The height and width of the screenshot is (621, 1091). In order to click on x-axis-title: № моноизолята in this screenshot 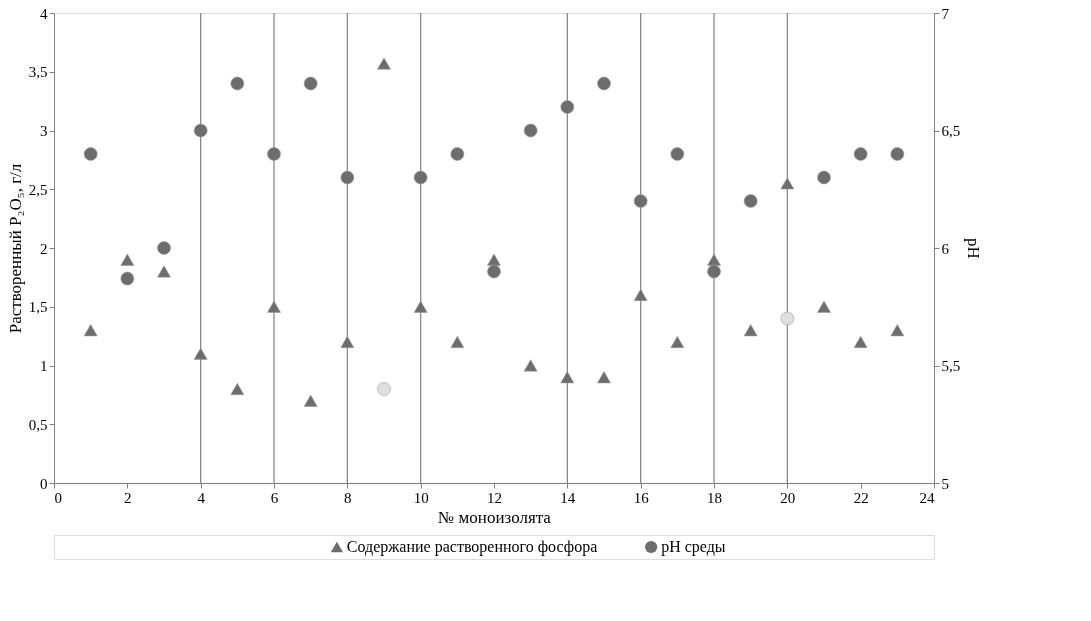, I will do `click(495, 517)`.